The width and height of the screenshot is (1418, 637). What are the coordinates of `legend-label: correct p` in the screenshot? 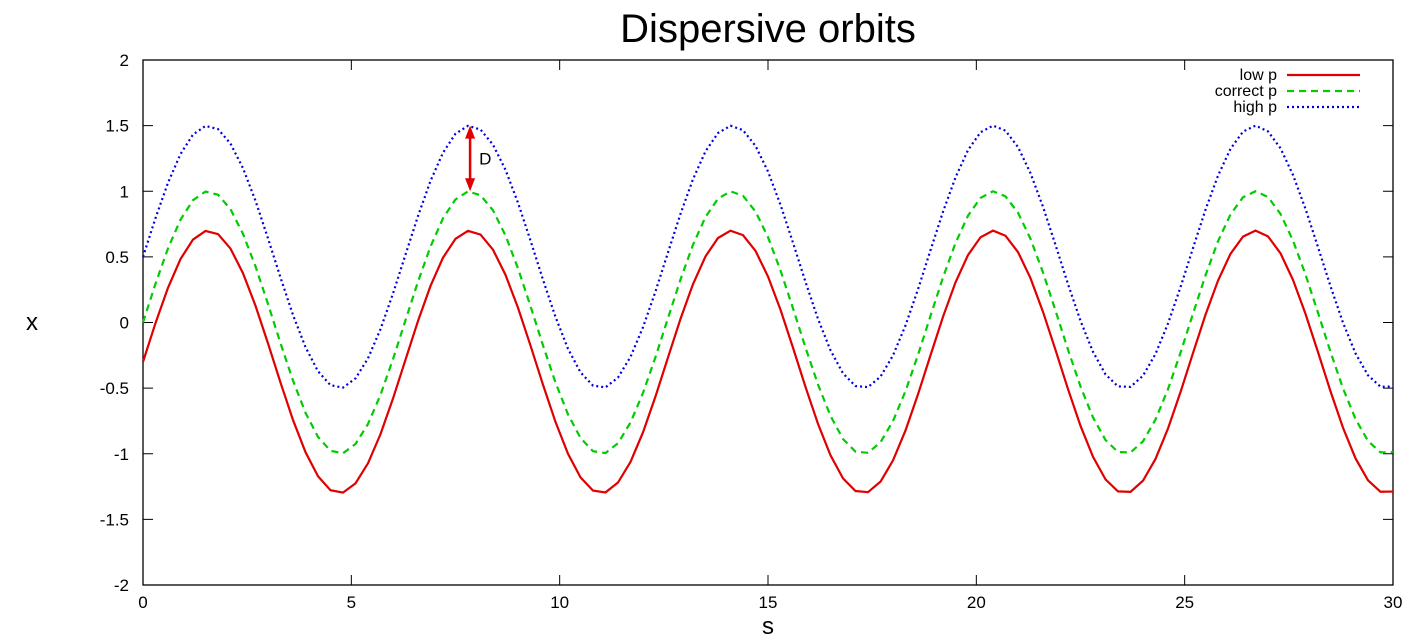 It's located at (1246, 91).